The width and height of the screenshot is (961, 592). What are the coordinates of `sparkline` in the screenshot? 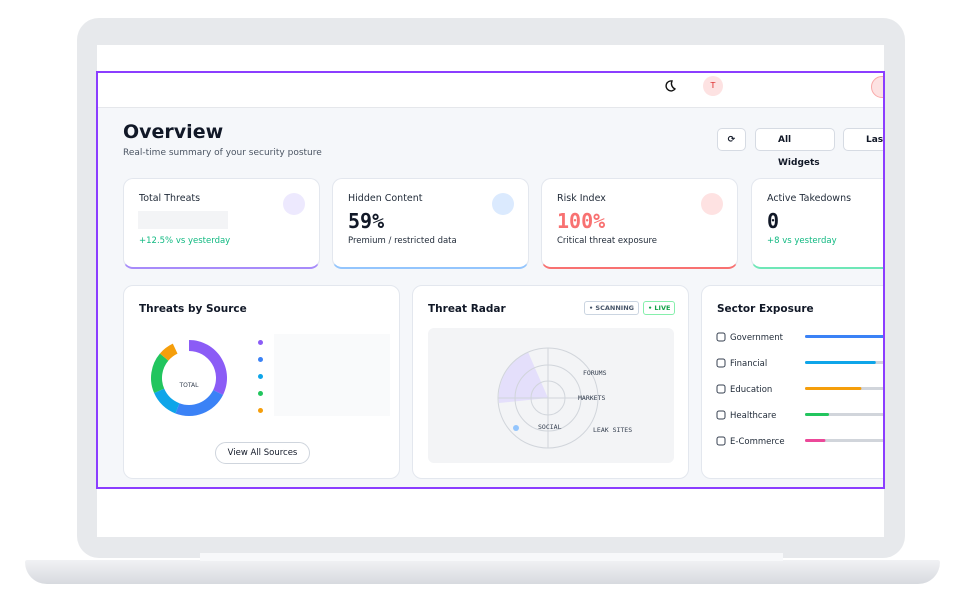 It's located at (183, 220).